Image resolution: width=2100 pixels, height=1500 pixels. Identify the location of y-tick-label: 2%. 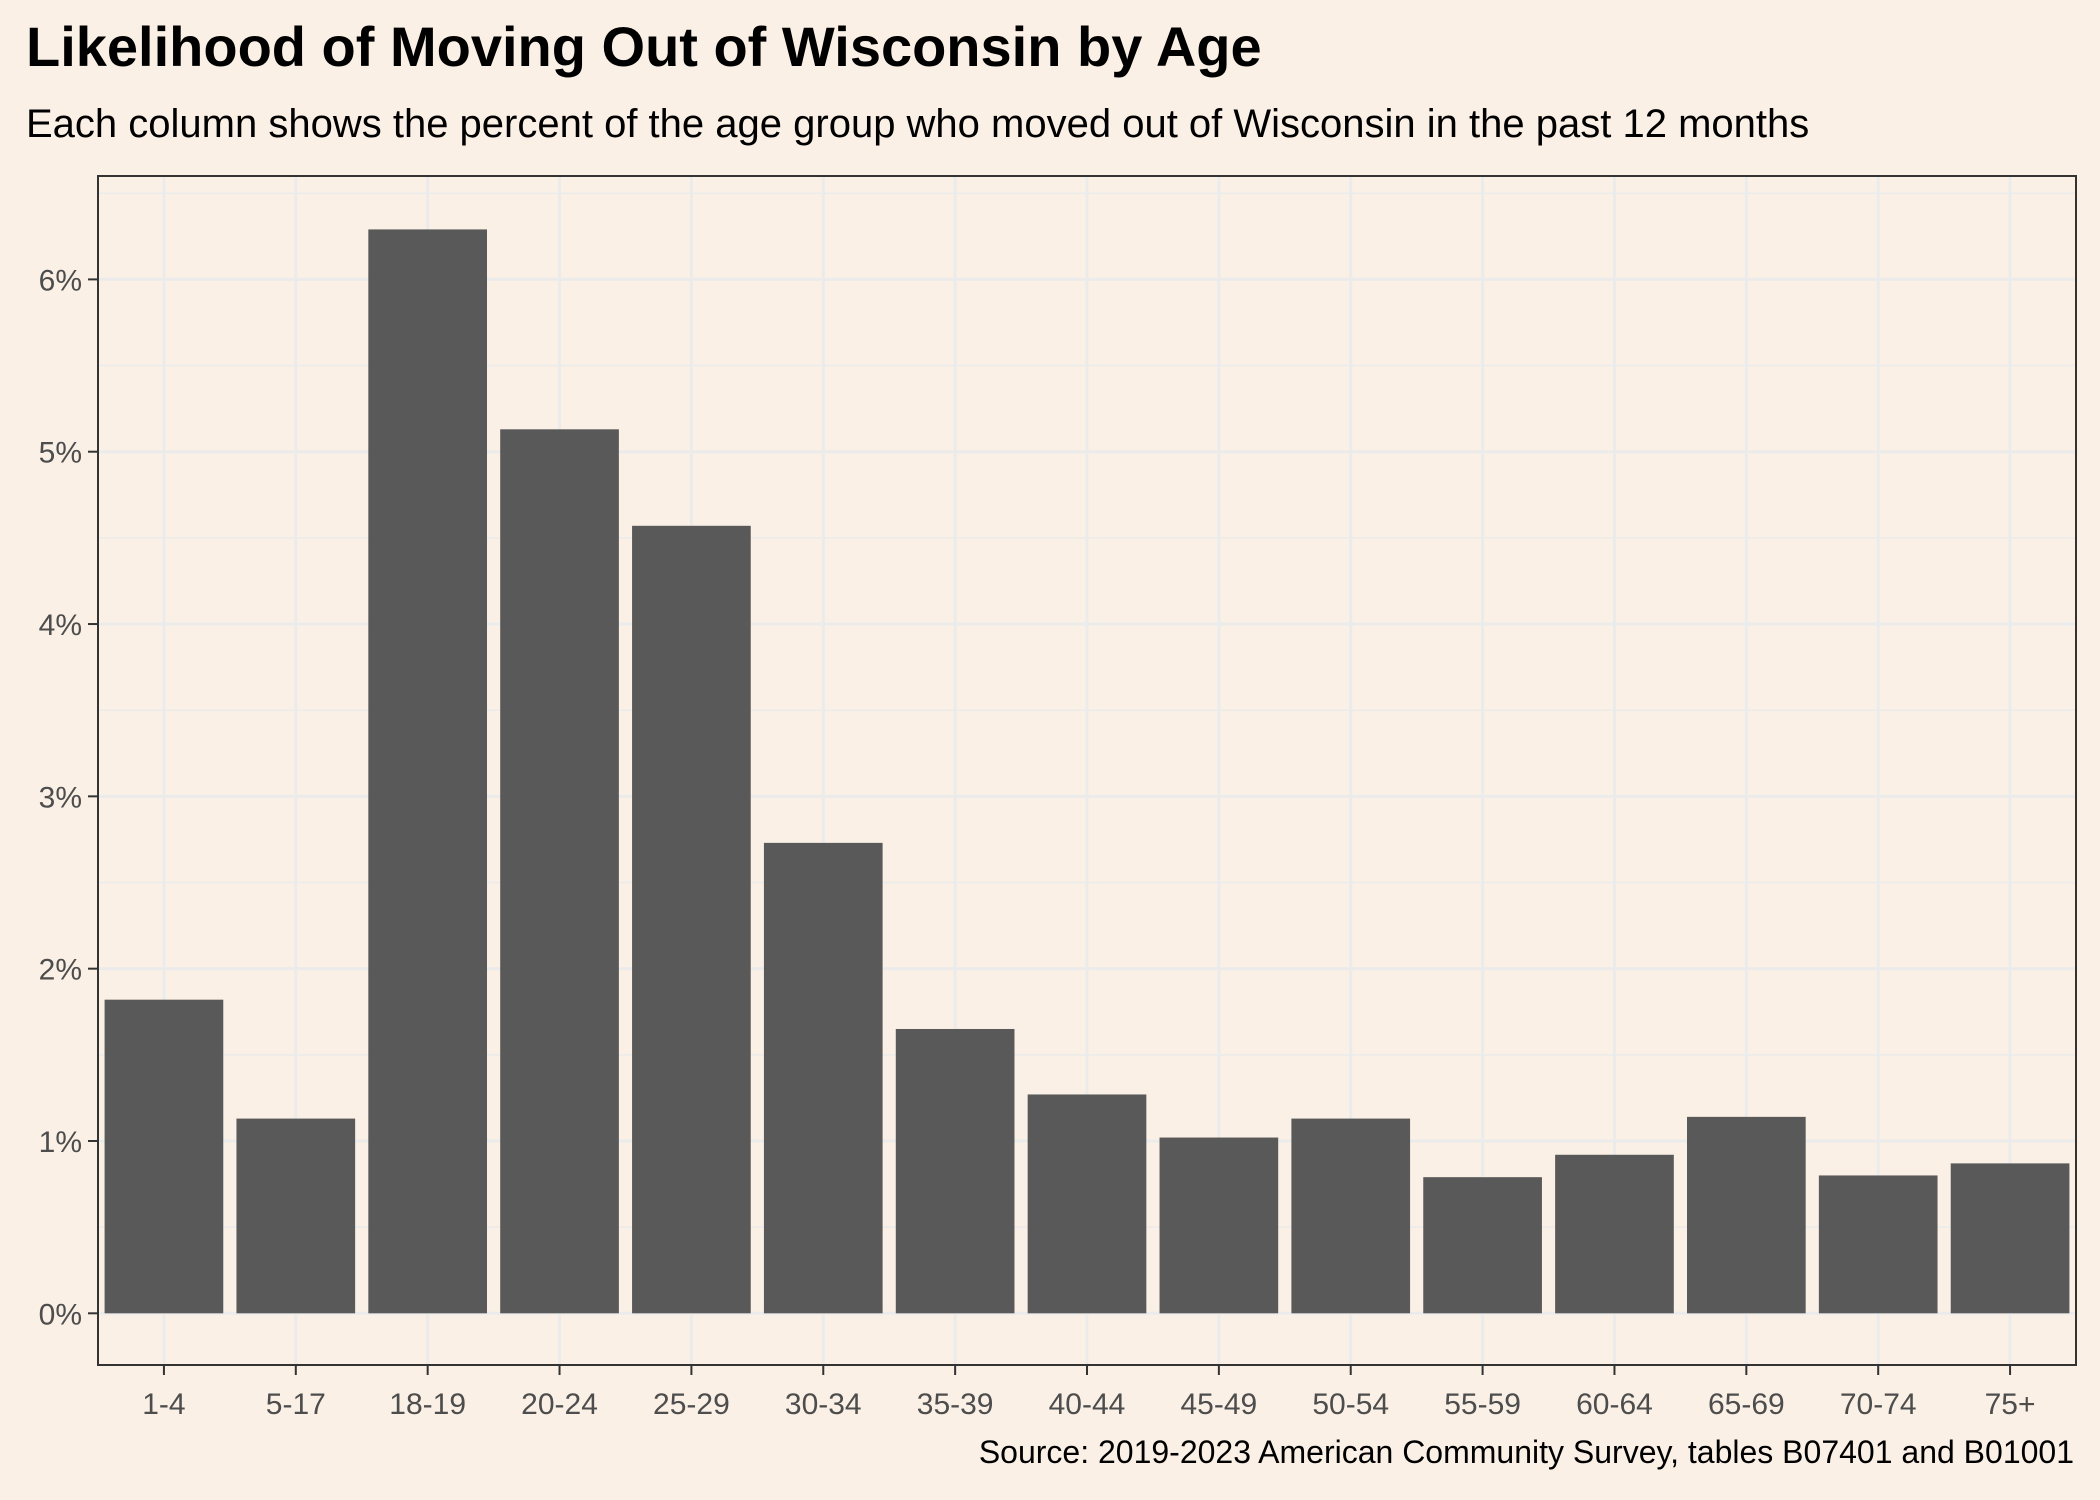
(60, 970).